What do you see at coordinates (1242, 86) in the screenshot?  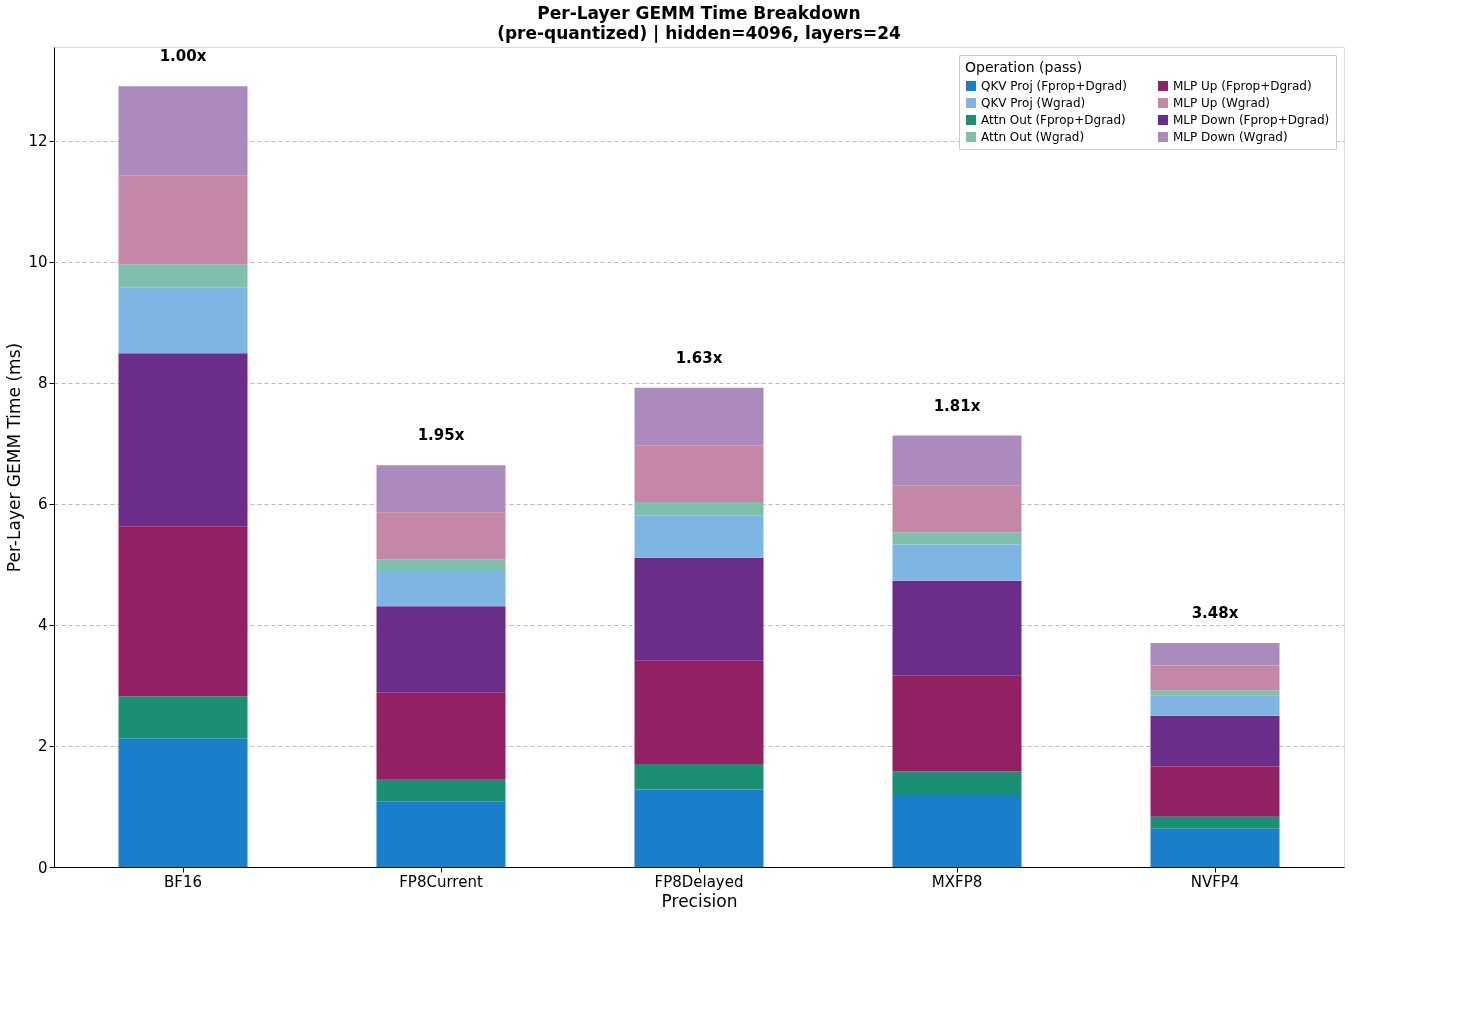 I see `legend-label: MLP Up (Fprop+Dgrad)` at bounding box center [1242, 86].